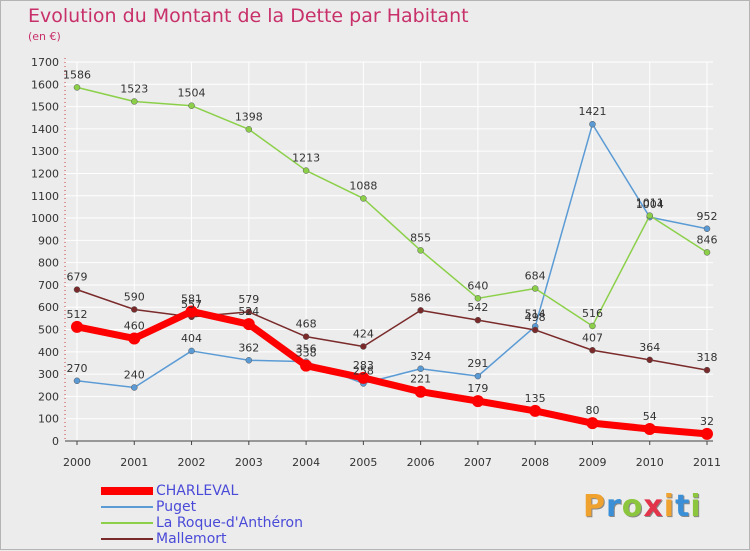  Describe the element at coordinates (48, 374) in the screenshot. I see `y-tick-label: 300` at that location.